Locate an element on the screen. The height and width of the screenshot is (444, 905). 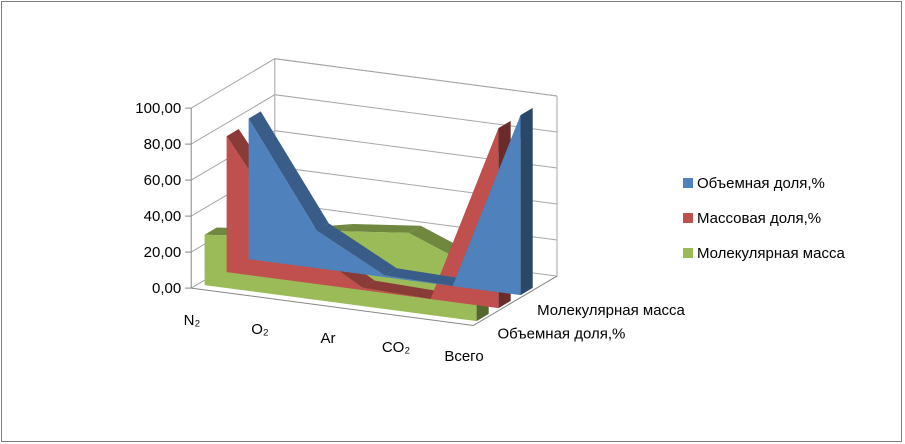
x-tick-label: Ar is located at coordinates (328, 338).